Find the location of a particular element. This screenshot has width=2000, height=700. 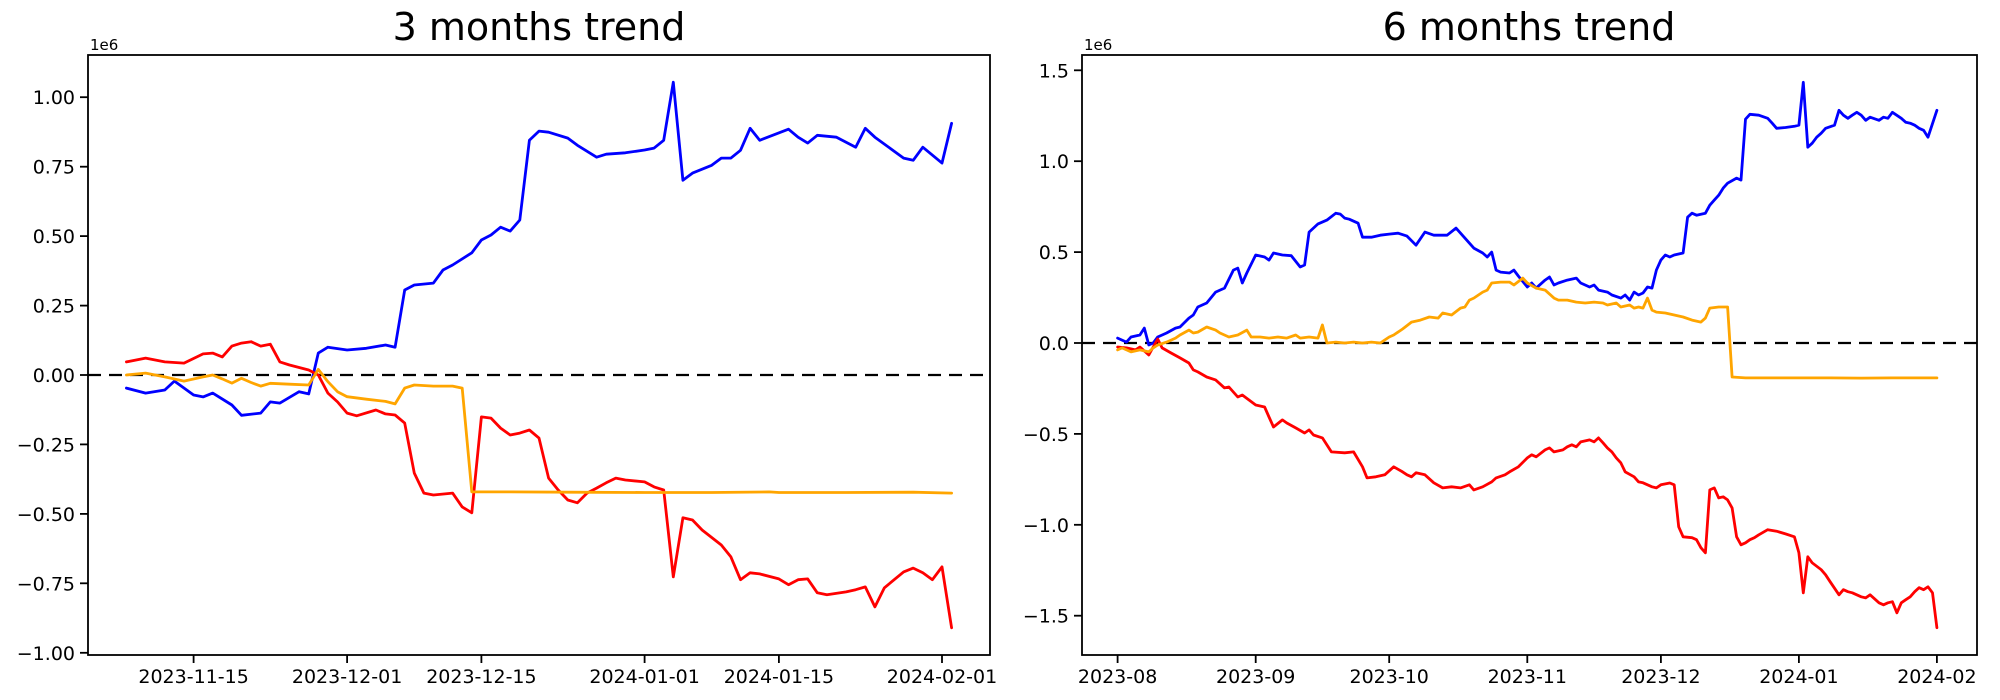

left-y-axis-offset-label: 1e6 is located at coordinates (104, 45).